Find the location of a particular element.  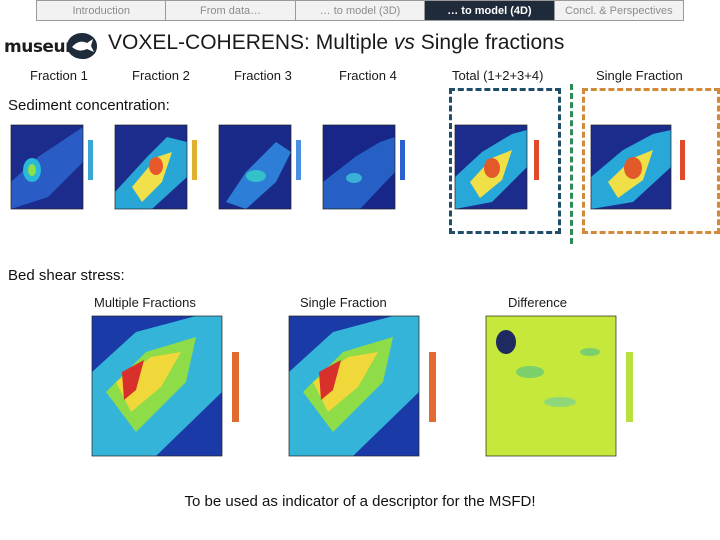

tab-conclusions: Concl. & Perspectives is located at coordinates (619, 10).